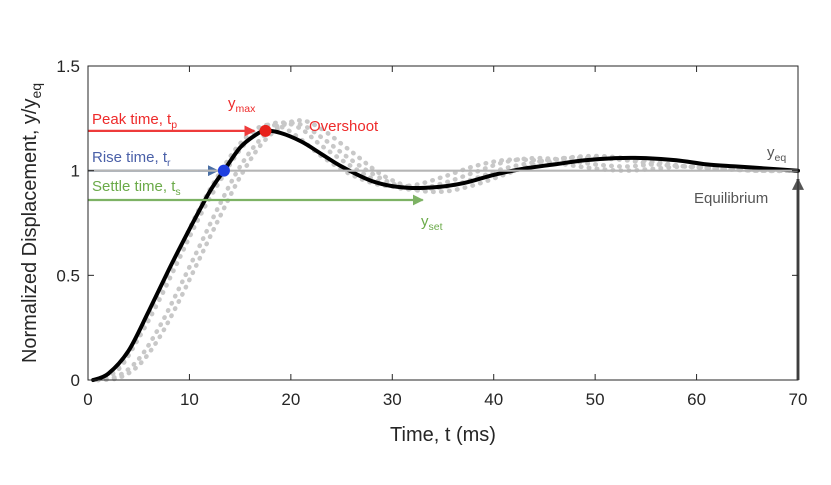  What do you see at coordinates (798, 399) in the screenshot?
I see `x-tick-label: 70` at bounding box center [798, 399].